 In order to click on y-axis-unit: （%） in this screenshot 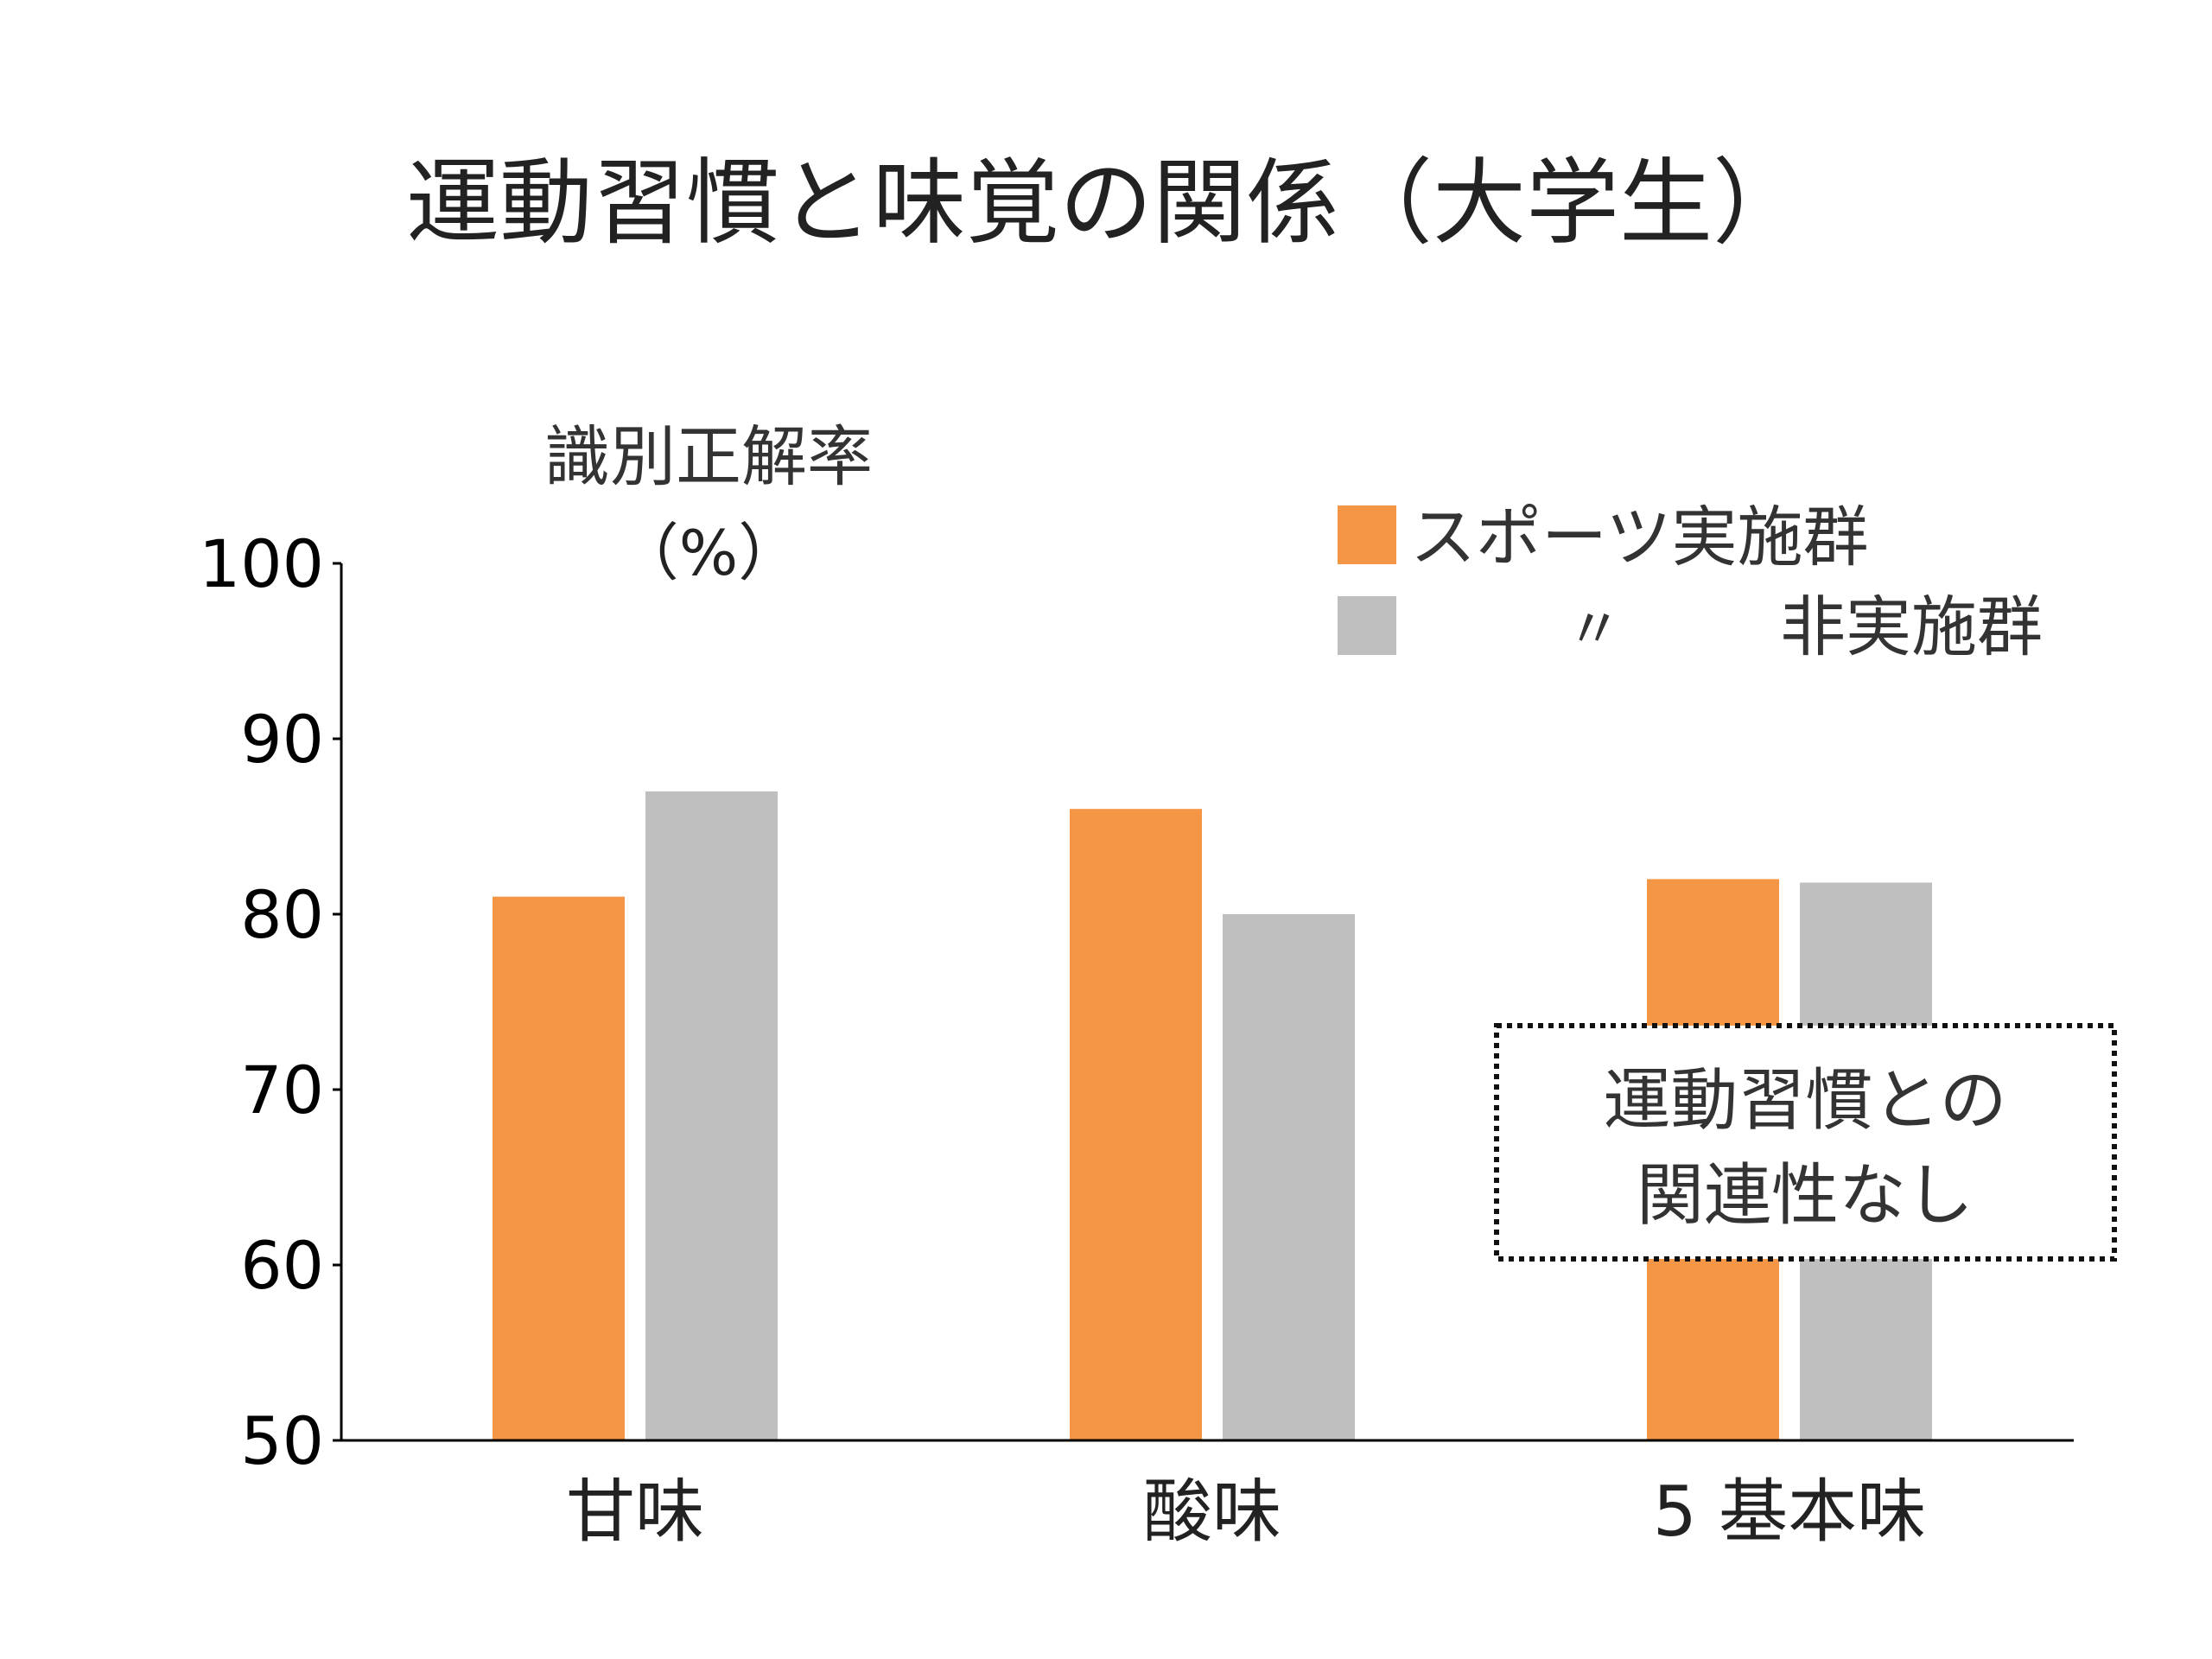, I will do `click(708, 553)`.